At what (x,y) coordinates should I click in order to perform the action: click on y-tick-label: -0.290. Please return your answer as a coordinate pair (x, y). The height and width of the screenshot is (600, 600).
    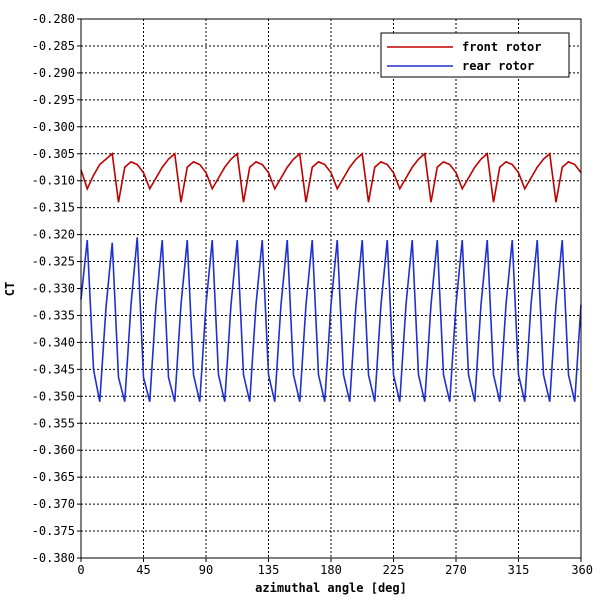
    Looking at the image, I should click on (53, 73).